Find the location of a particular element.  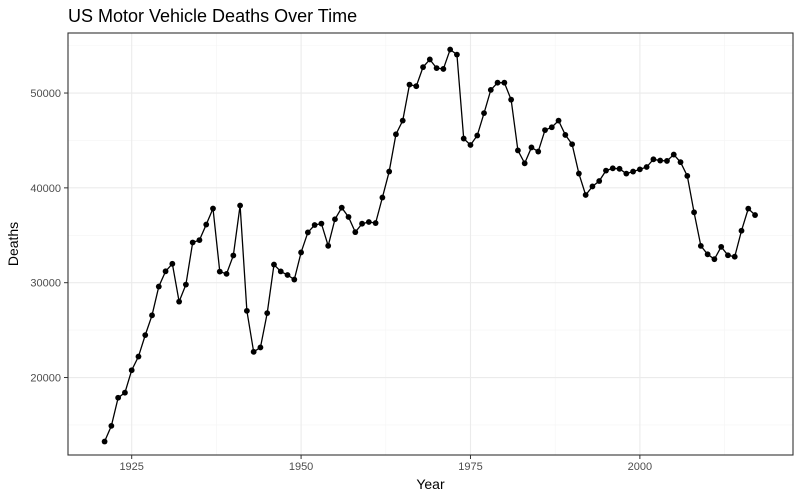

chart-title: US Motor Vehicle Deaths Over Time is located at coordinates (212, 16).